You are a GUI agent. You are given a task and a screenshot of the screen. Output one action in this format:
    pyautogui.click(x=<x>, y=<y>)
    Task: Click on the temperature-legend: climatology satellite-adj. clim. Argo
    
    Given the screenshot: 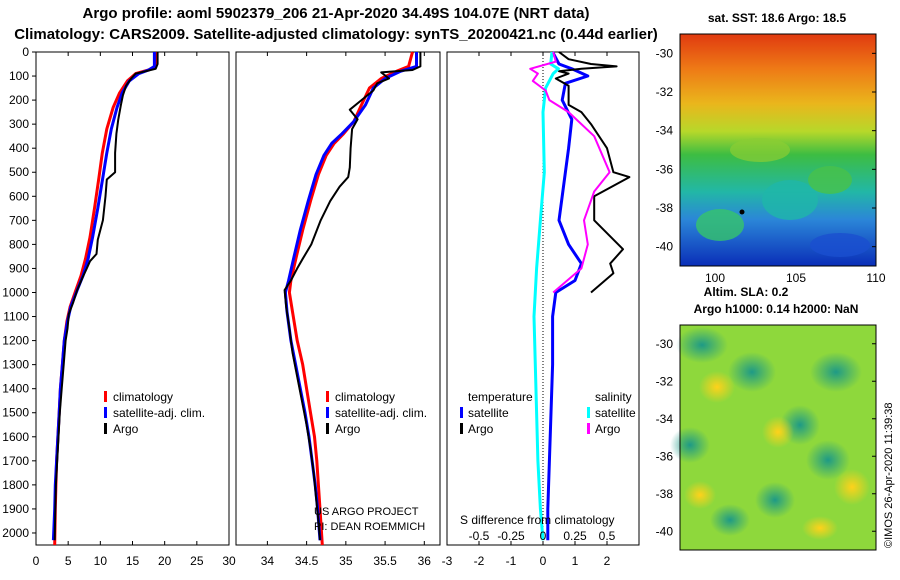 What is the action you would take?
    pyautogui.click(x=154, y=413)
    